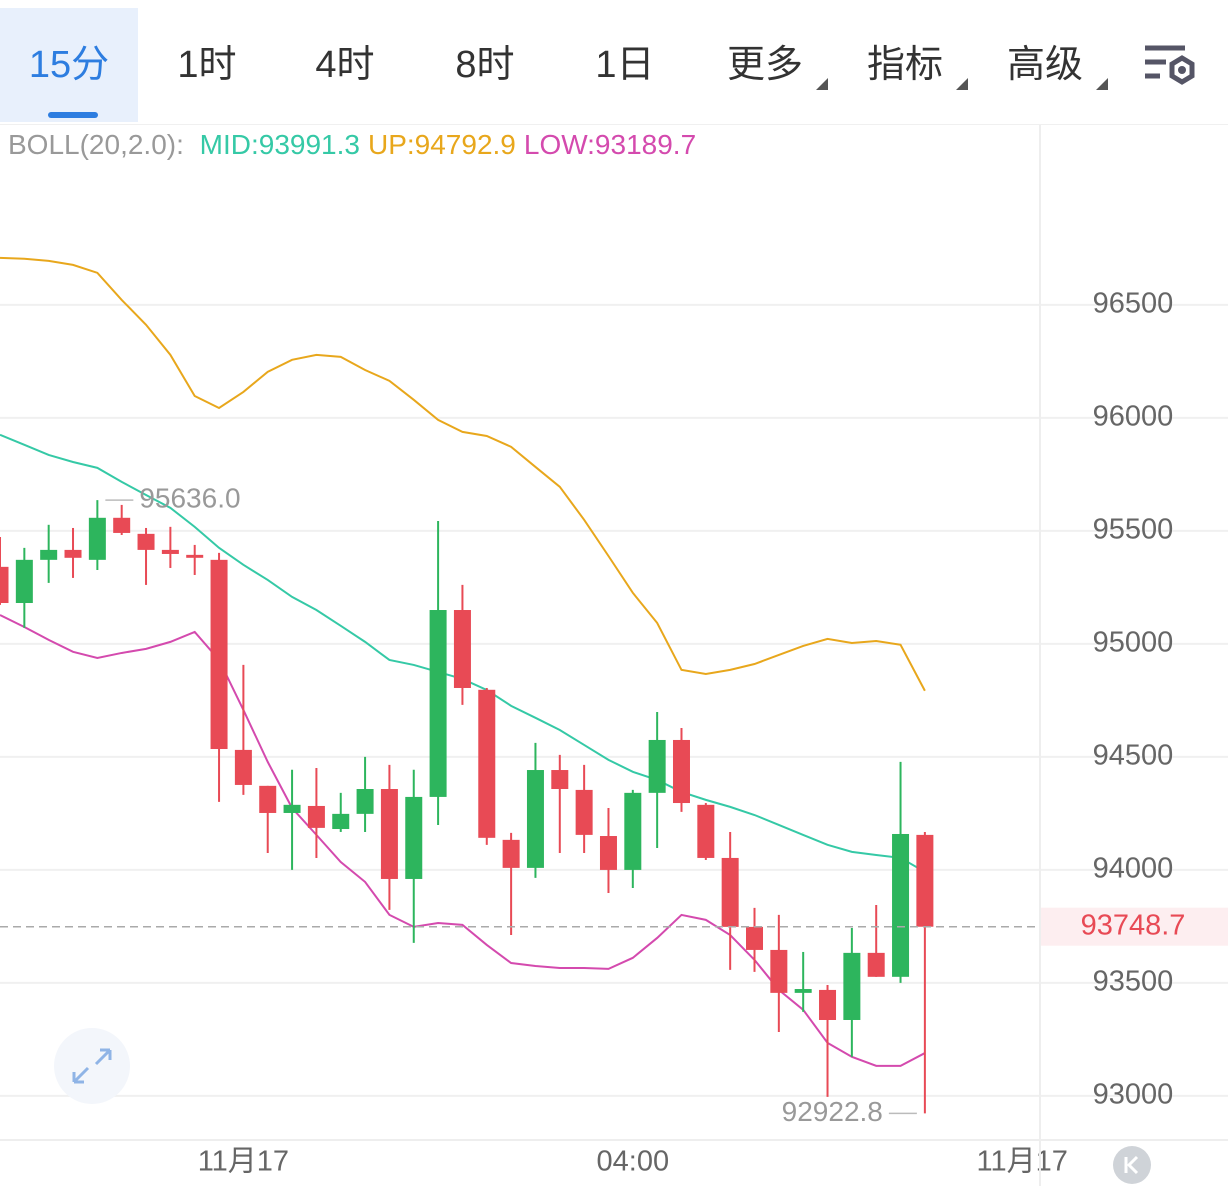  I want to click on max-label: 95636.0, so click(189, 498).